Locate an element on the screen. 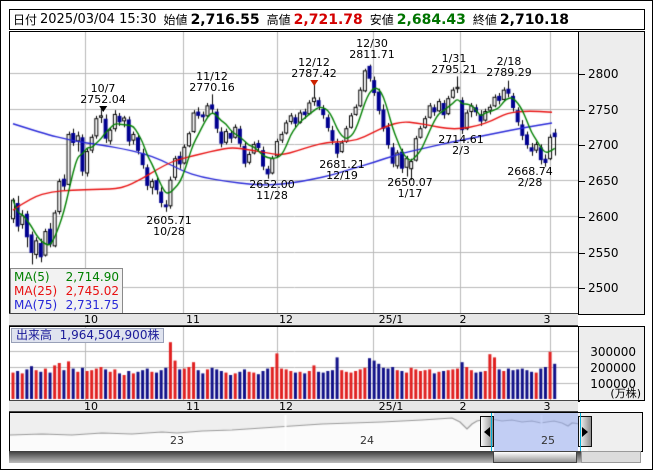 Image resolution: width=653 pixels, height=470 pixels. scrollbar-track is located at coordinates (295, 457).